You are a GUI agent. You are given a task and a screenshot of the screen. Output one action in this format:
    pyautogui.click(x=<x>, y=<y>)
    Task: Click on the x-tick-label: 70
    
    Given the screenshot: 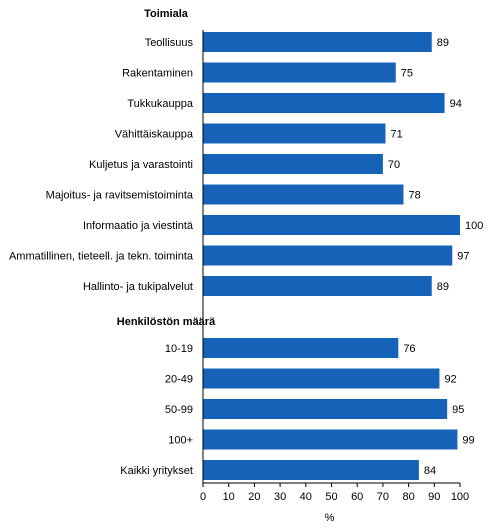 What is the action you would take?
    pyautogui.click(x=383, y=497)
    